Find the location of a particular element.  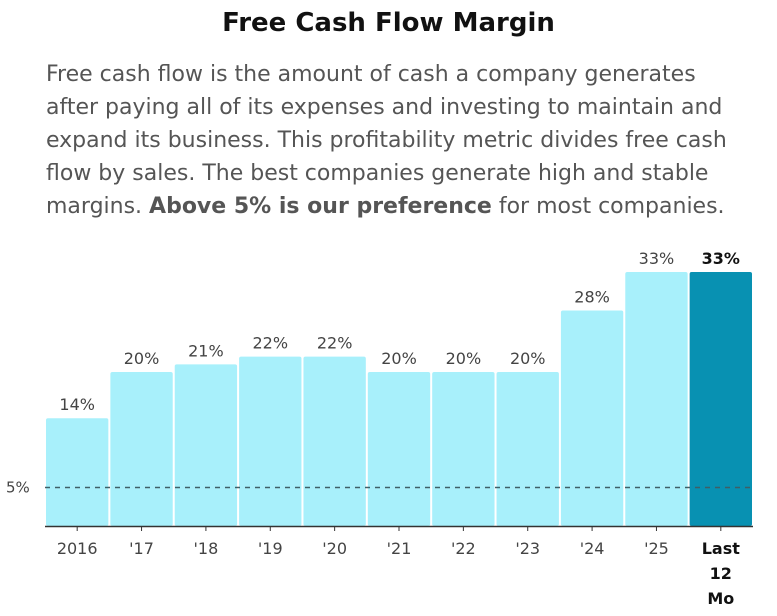

bar--17 is located at coordinates (141, 449).